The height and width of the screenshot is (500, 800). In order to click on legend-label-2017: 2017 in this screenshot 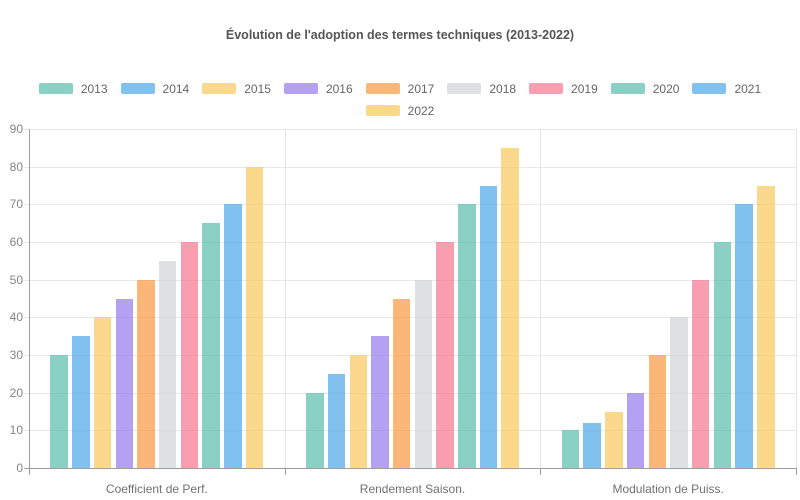, I will do `click(421, 88)`.